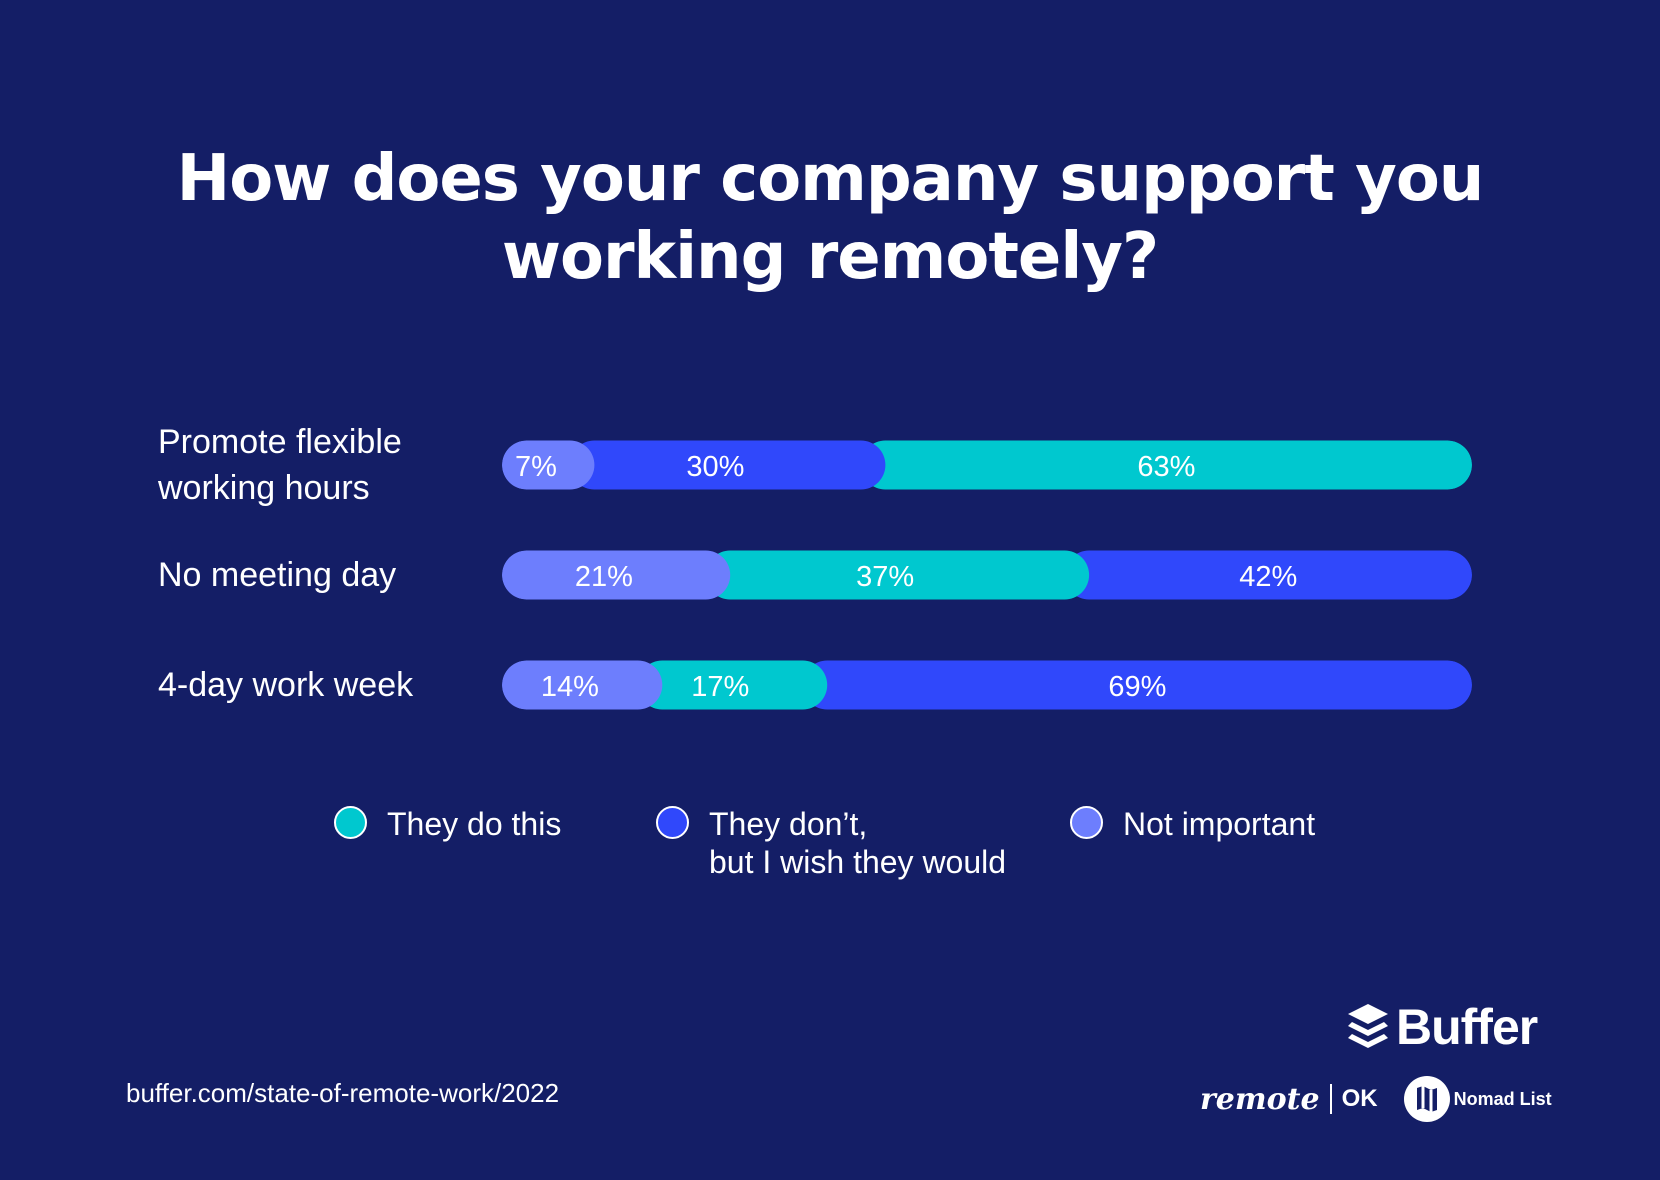 The image size is (1660, 1180). I want to click on legend-item-dont: They don’t, but I wish they would, so click(831, 843).